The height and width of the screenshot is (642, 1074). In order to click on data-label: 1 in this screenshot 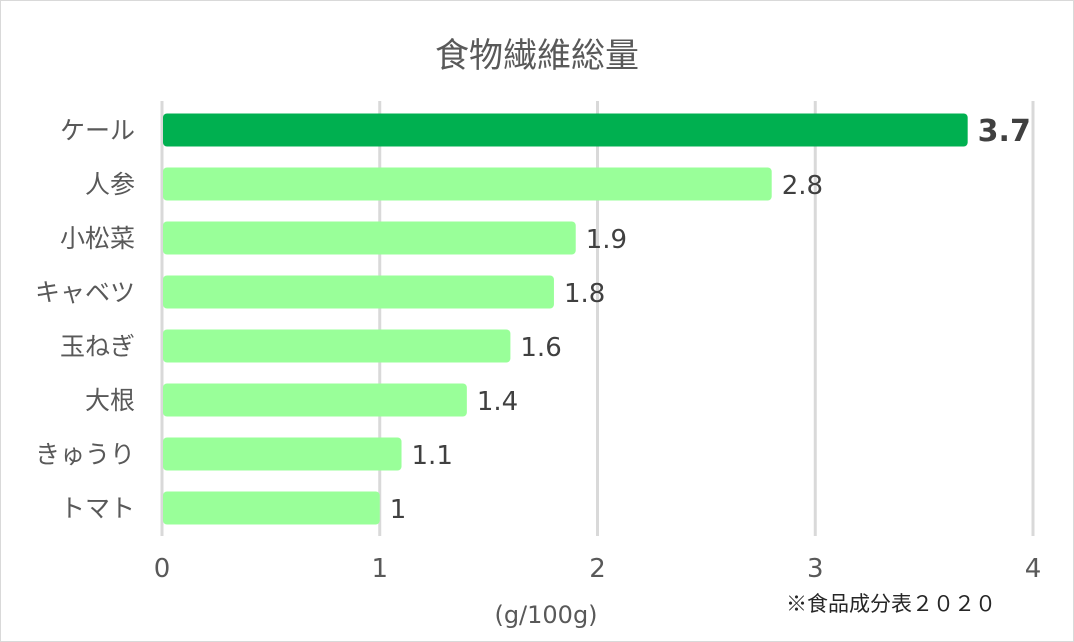, I will do `click(398, 510)`.